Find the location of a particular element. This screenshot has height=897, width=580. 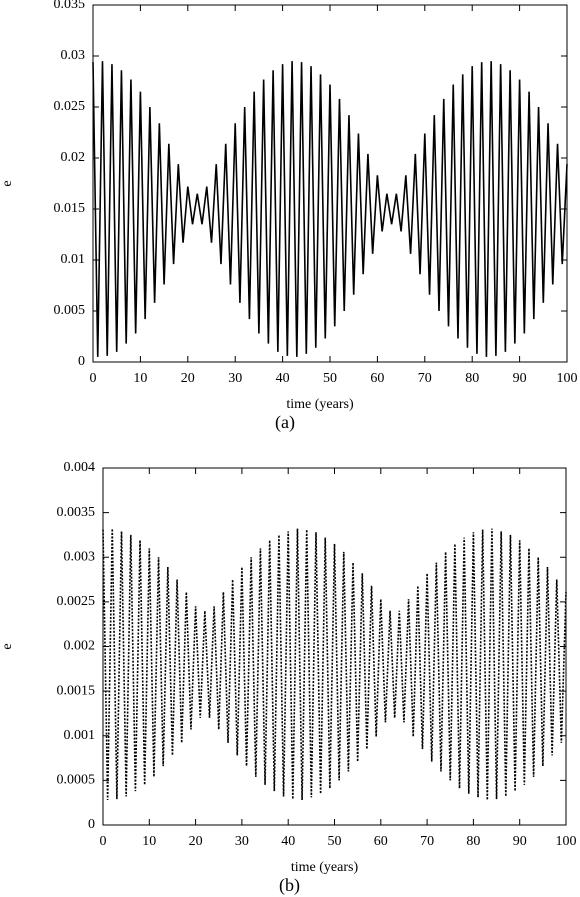

y-tick-label: 0.035 is located at coordinates (70, 6).